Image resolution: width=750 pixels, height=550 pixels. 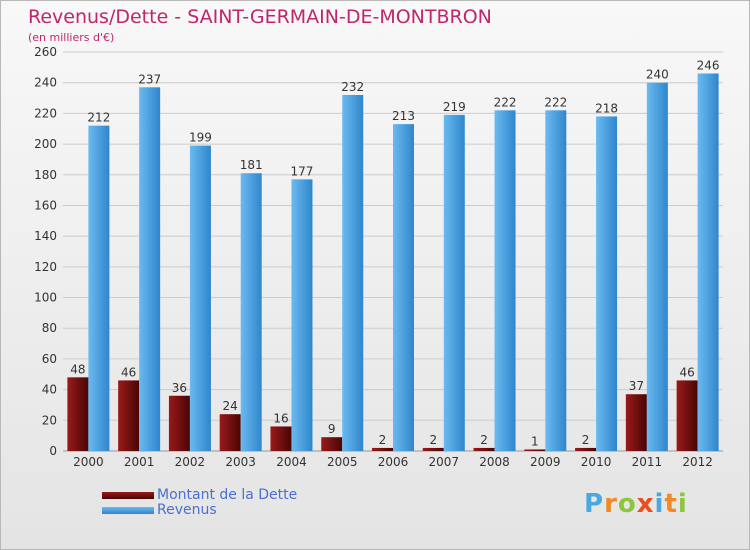 What do you see at coordinates (240, 462) in the screenshot?
I see `x-tick-label: 2003` at bounding box center [240, 462].